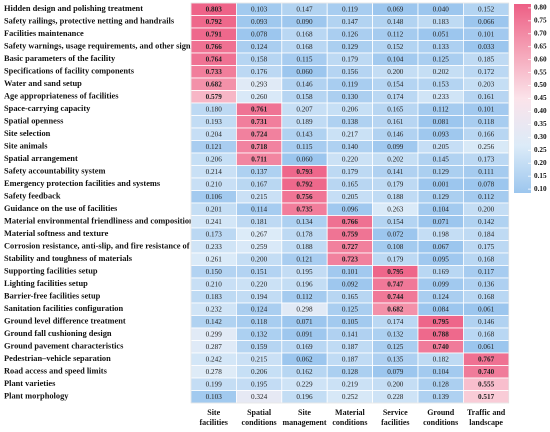 The width and height of the screenshot is (550, 432). Describe the element at coordinates (540, 150) in the screenshot. I see `colorbar-label: 0.25` at that location.